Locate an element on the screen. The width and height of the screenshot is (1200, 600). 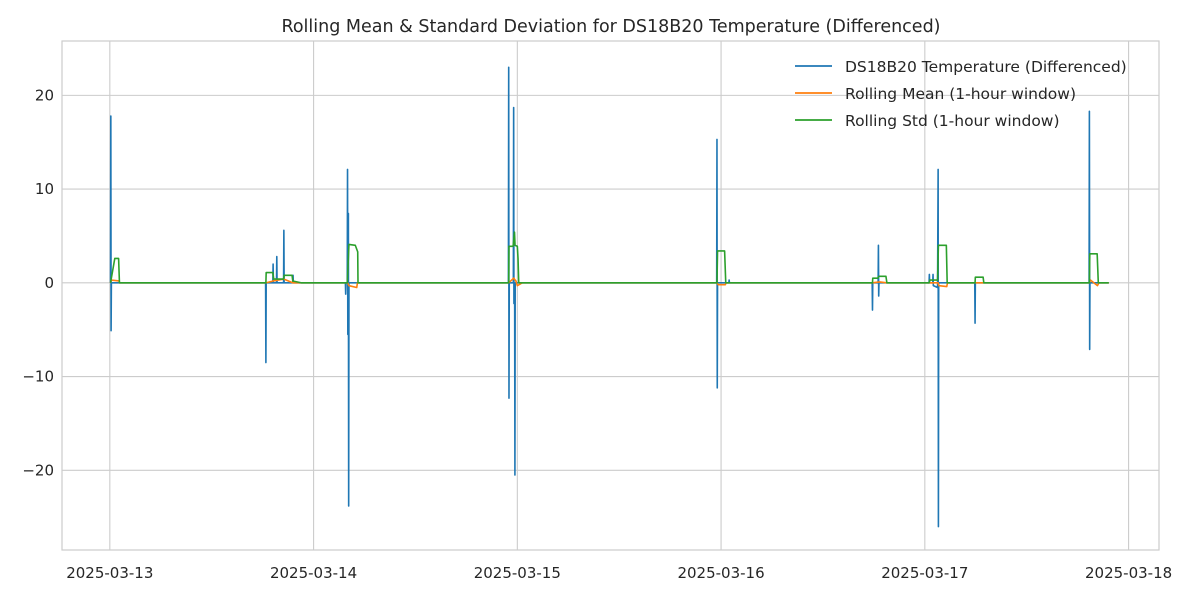
legend-label-2: Rolling Mean (1-hour window) is located at coordinates (960, 94).